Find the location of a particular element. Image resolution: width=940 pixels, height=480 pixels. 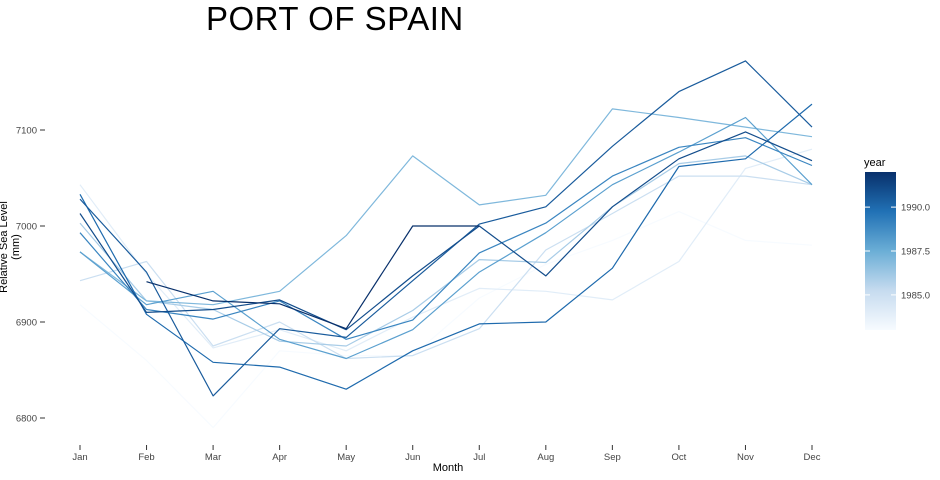

x-tick-label: Apr is located at coordinates (279, 457).